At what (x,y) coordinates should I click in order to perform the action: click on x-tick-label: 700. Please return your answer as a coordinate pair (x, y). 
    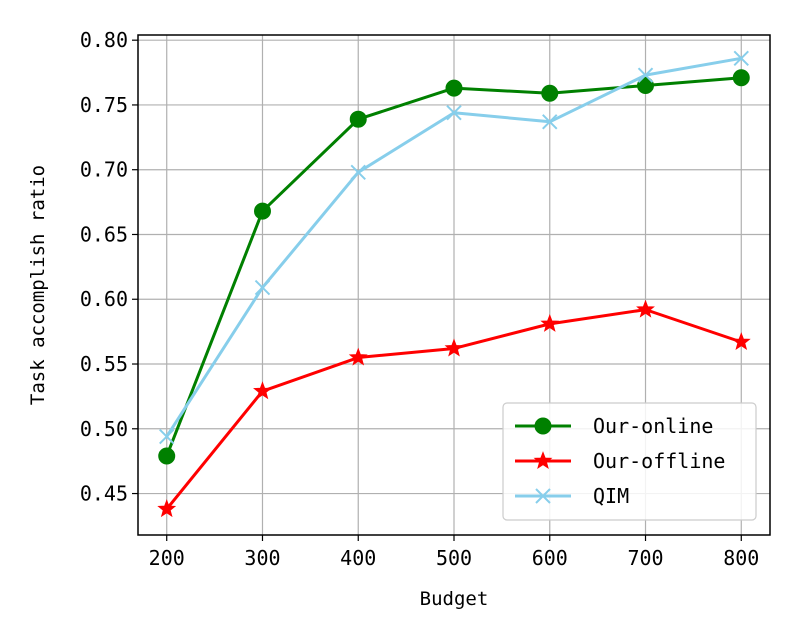
    Looking at the image, I should click on (645, 558).